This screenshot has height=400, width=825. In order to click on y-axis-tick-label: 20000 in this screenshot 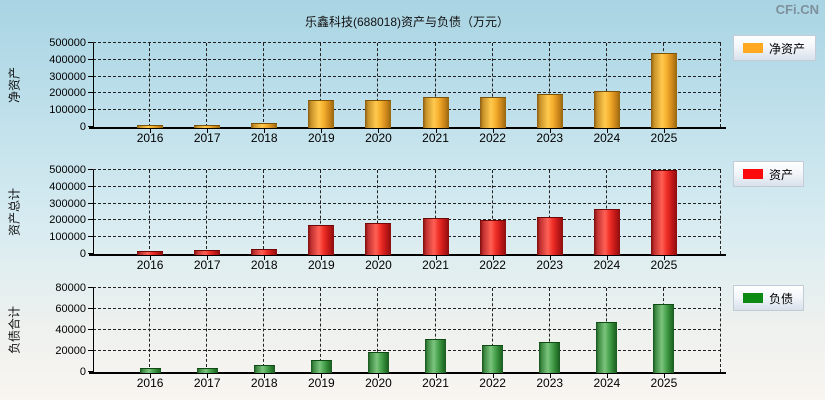, I will do `click(70, 351)`.